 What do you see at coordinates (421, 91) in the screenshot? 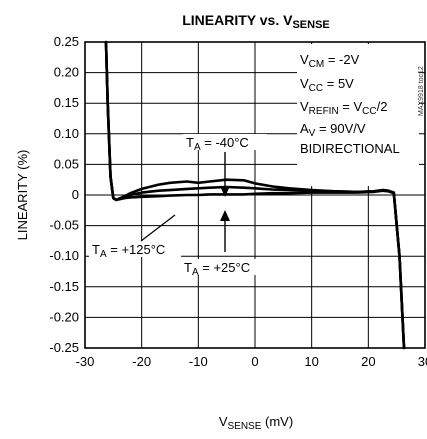
I see `figure-id-watermark: MAX9918 toc12` at bounding box center [421, 91].